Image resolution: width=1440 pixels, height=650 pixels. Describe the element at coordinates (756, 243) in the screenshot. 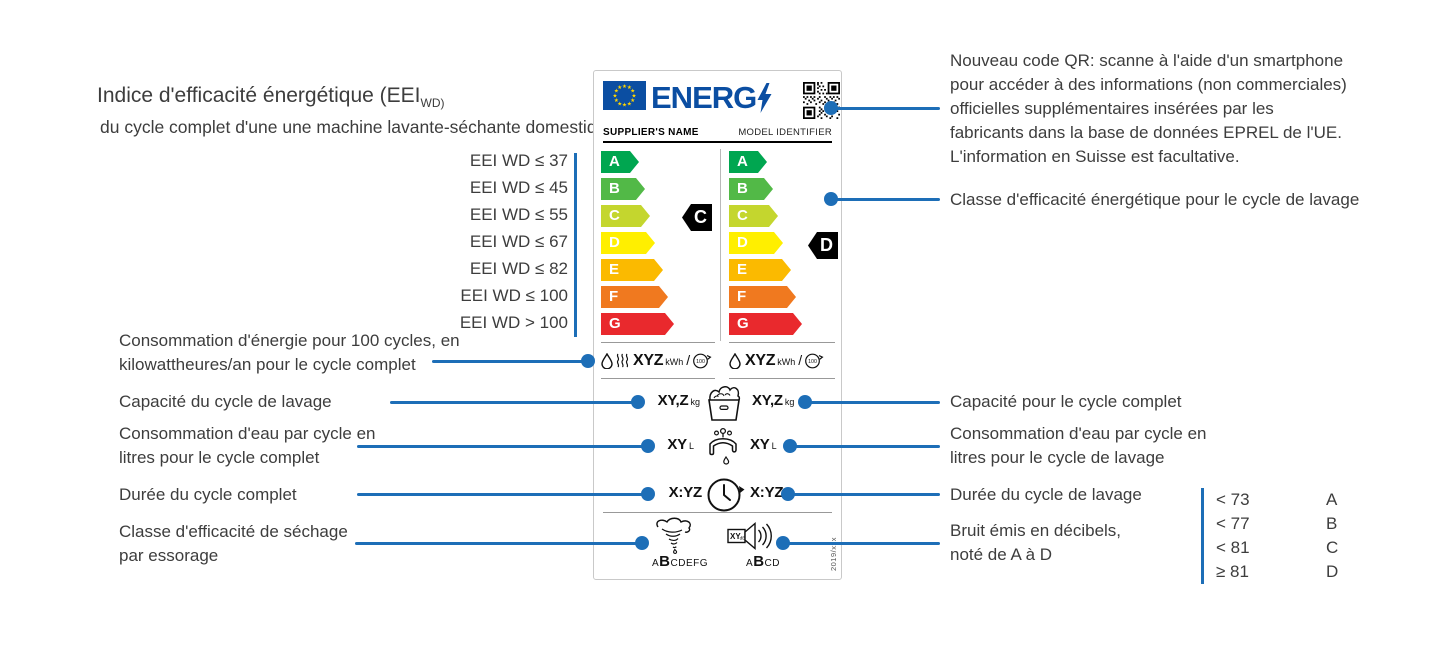

I see `class-arrow-d-wash: D` at that location.